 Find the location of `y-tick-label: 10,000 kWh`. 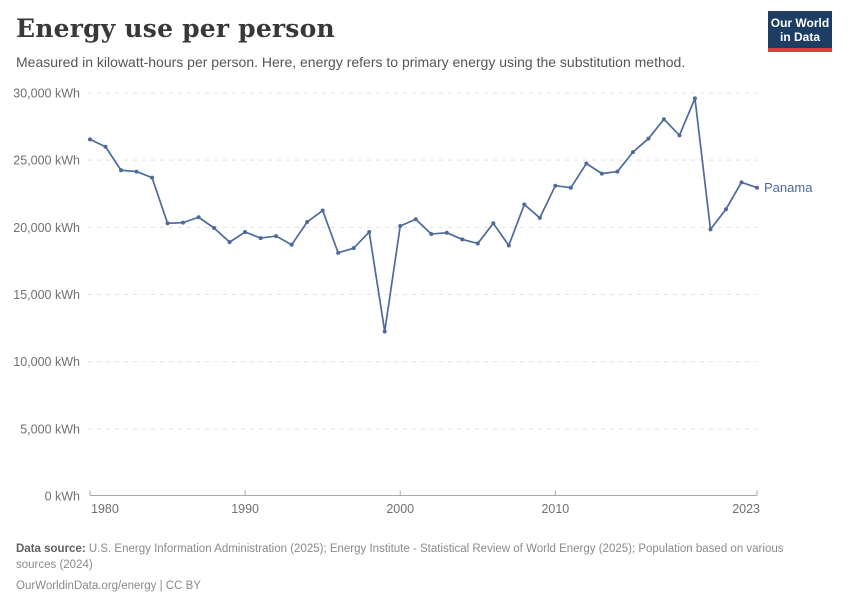

y-tick-label: 10,000 kWh is located at coordinates (46, 362).